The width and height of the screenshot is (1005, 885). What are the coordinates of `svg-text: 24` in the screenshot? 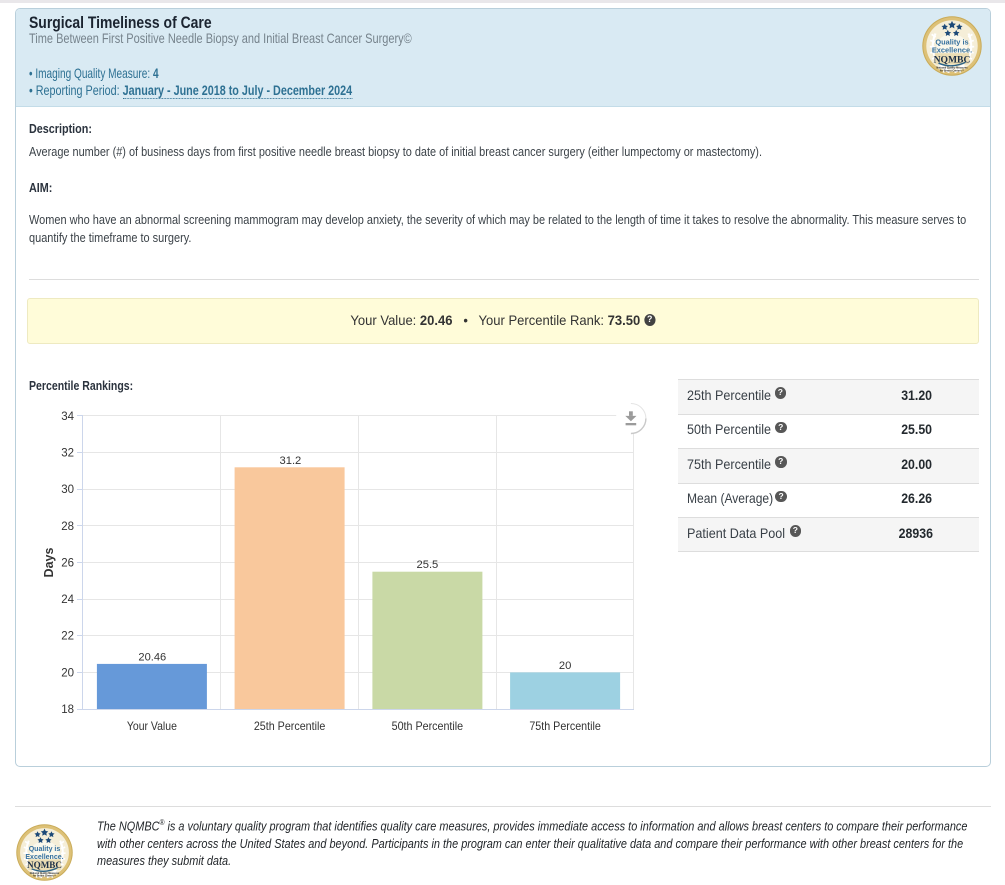 It's located at (67, 600).